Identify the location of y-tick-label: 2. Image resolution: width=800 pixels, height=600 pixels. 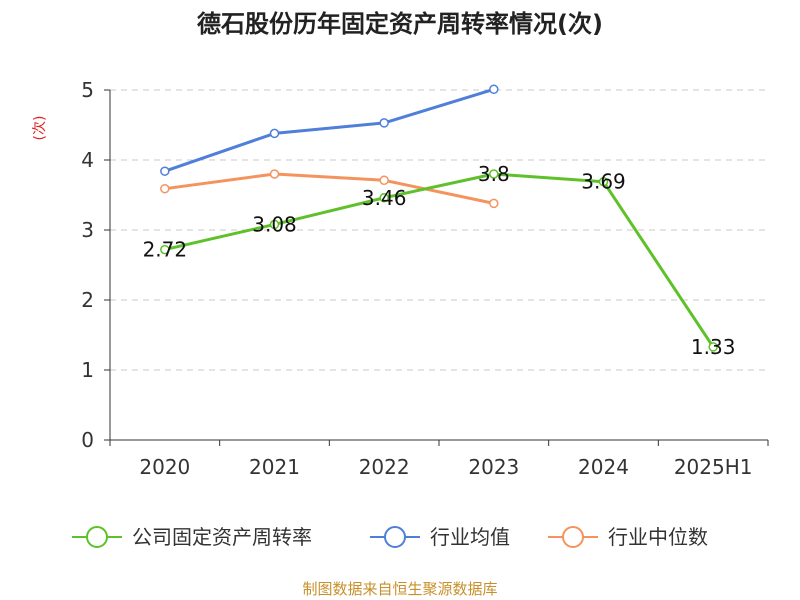
(87, 300).